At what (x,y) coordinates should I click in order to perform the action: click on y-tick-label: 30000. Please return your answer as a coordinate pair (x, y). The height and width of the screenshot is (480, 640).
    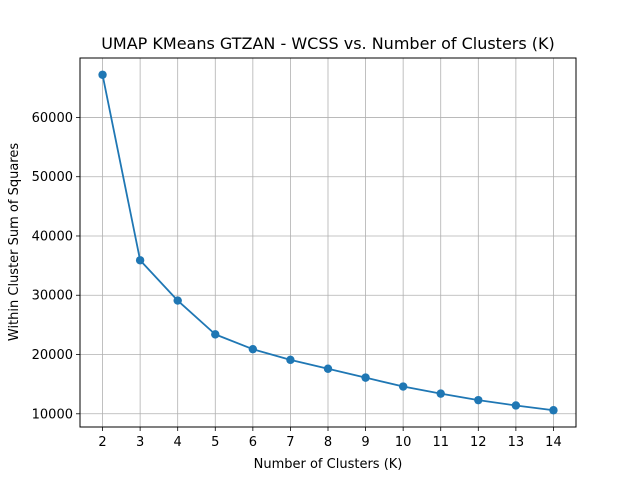
    Looking at the image, I should click on (52, 296).